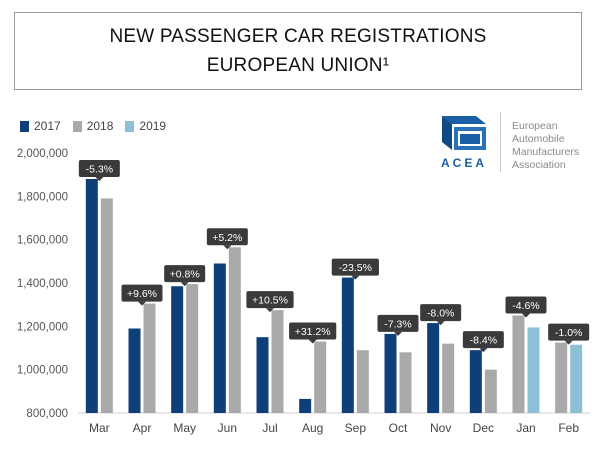 Image resolution: width=600 pixels, height=450 pixels. What do you see at coordinates (42, 241) in the screenshot?
I see `y-tick-label: 1,600,000` at bounding box center [42, 241].